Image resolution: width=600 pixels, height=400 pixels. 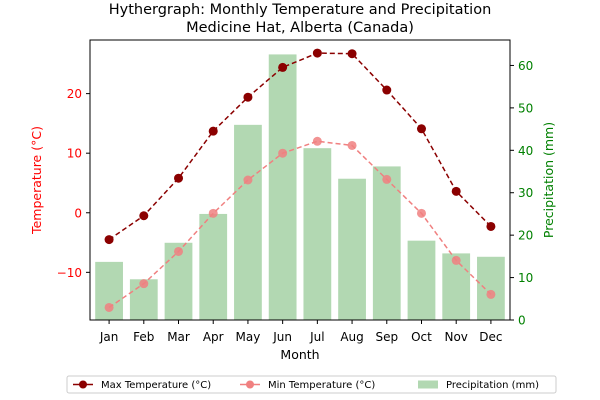 What do you see at coordinates (83, 384) in the screenshot?
I see `legend-max-temp-marker-swatch` at bounding box center [83, 384].